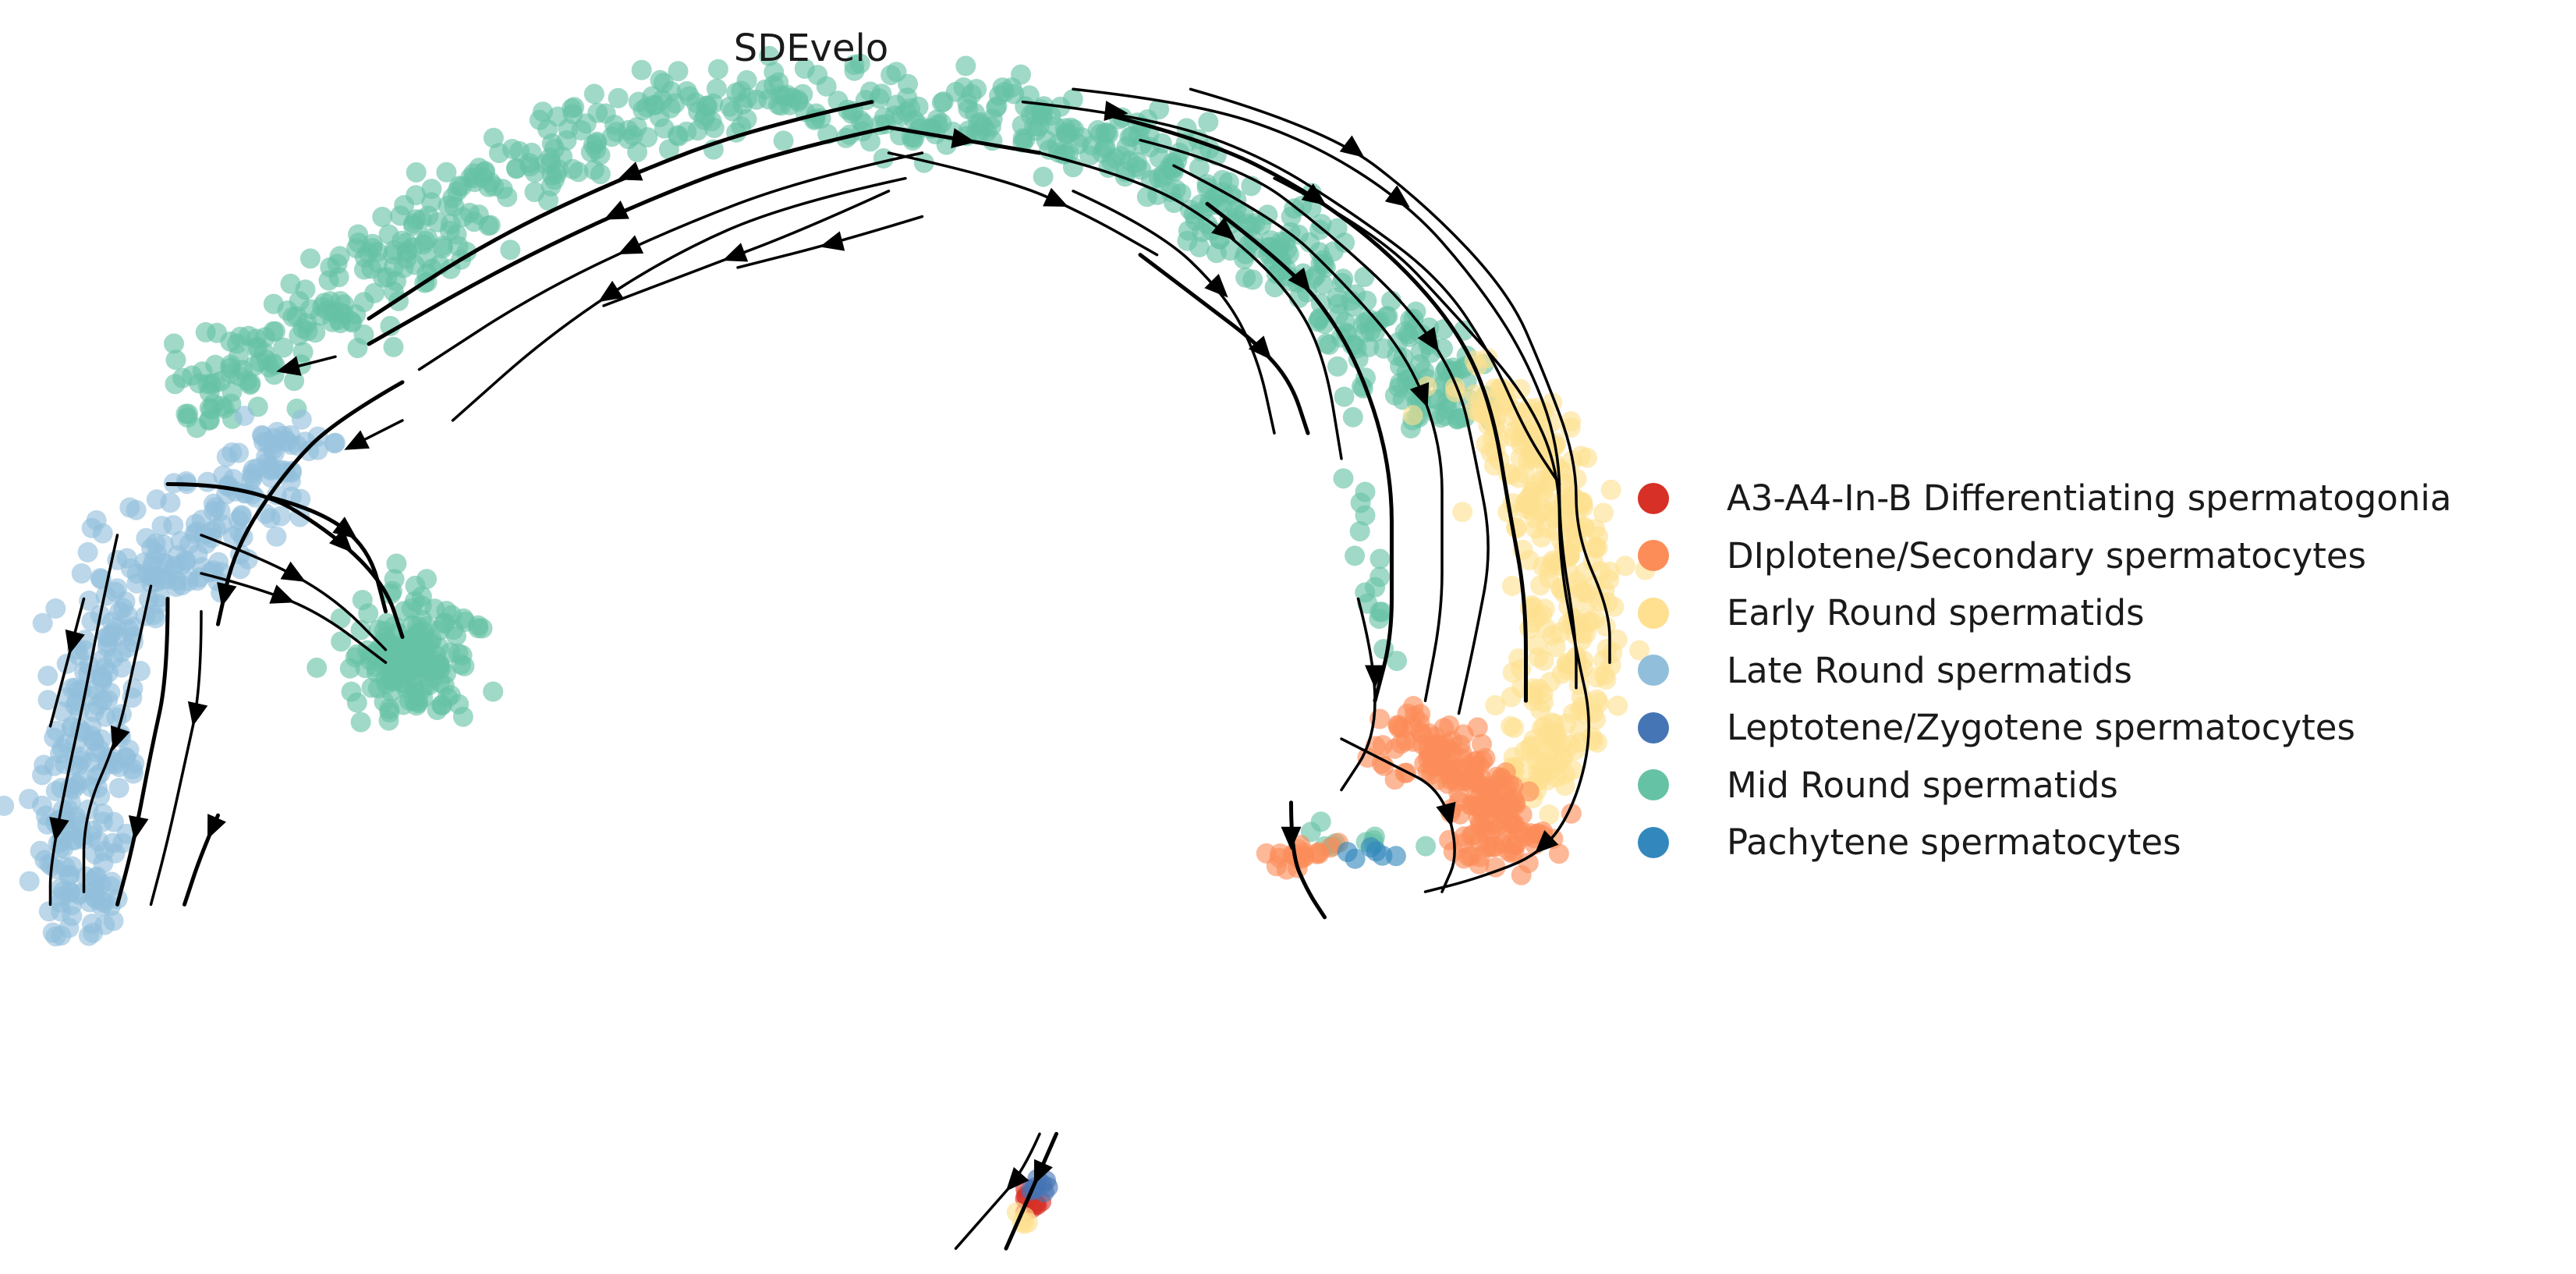 The image size is (2576, 1274). I want to click on chart-title: SDEvelo, so click(811, 48).